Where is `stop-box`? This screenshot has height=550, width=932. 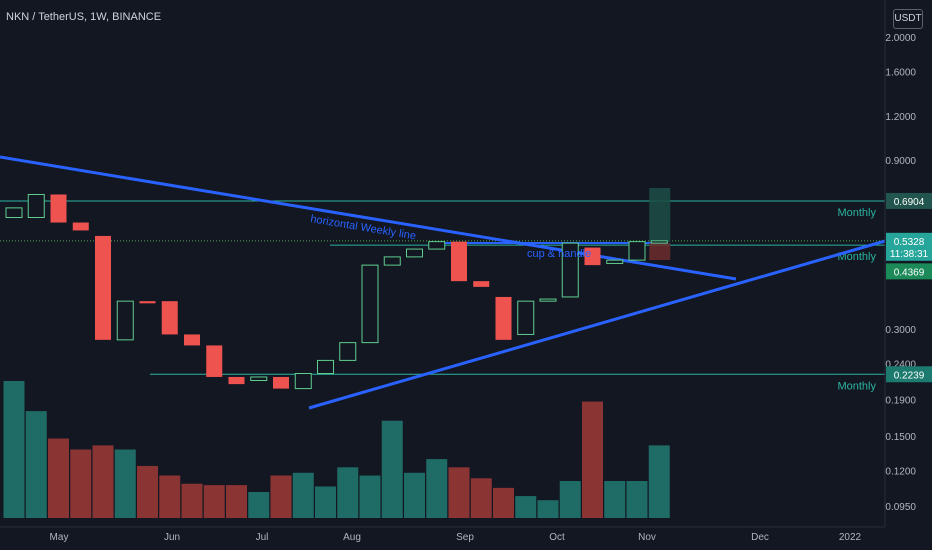
stop-box is located at coordinates (660, 251).